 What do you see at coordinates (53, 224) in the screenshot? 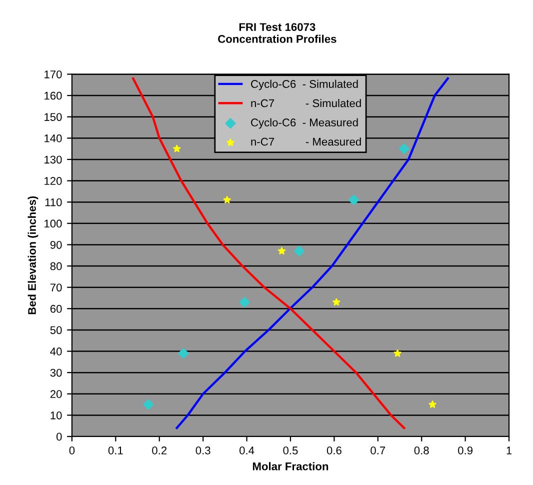
I see `y-tick-label: 100` at bounding box center [53, 224].